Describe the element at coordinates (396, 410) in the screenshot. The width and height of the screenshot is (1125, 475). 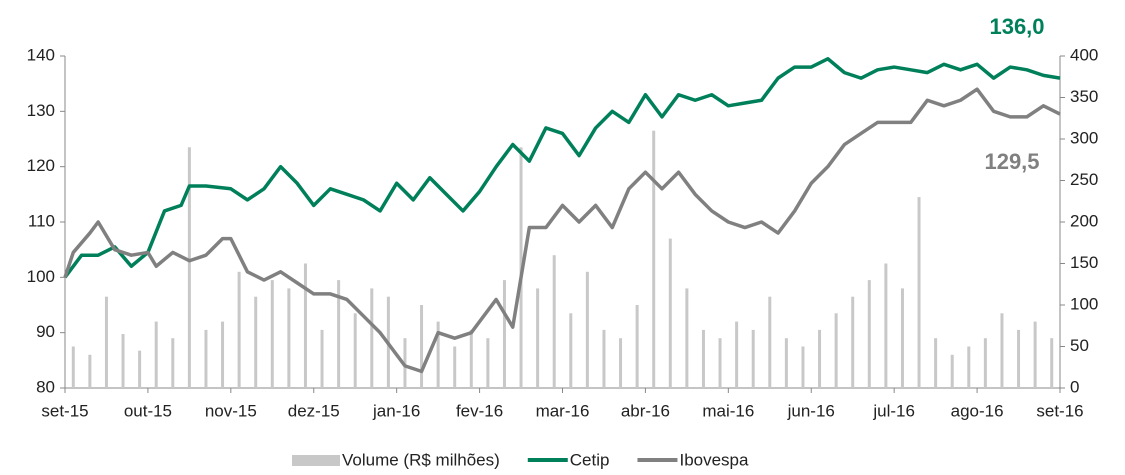
I see `x-tick-label: jan-16` at that location.